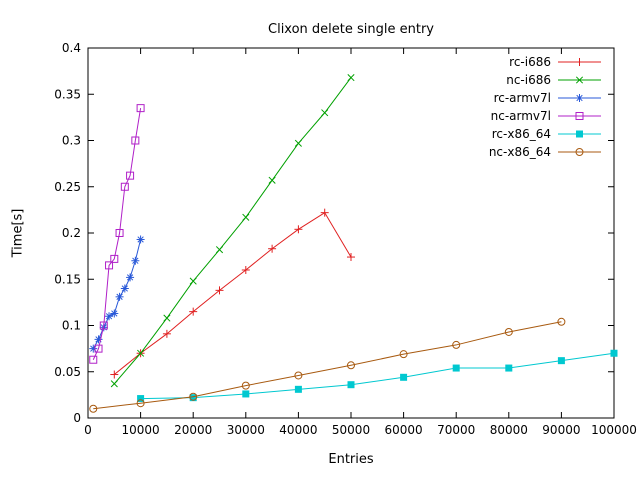  What do you see at coordinates (67, 279) in the screenshot?
I see `svg-text: 0.15` at bounding box center [67, 279].